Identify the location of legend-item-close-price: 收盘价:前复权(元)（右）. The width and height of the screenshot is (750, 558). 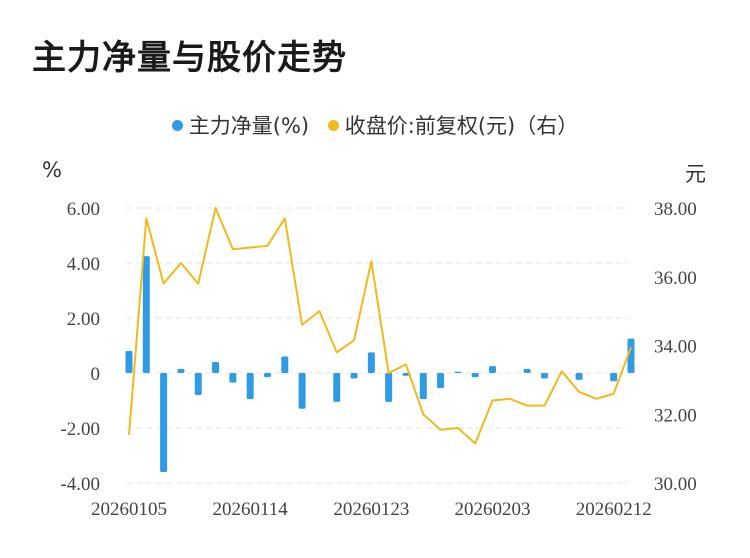
(453, 125).